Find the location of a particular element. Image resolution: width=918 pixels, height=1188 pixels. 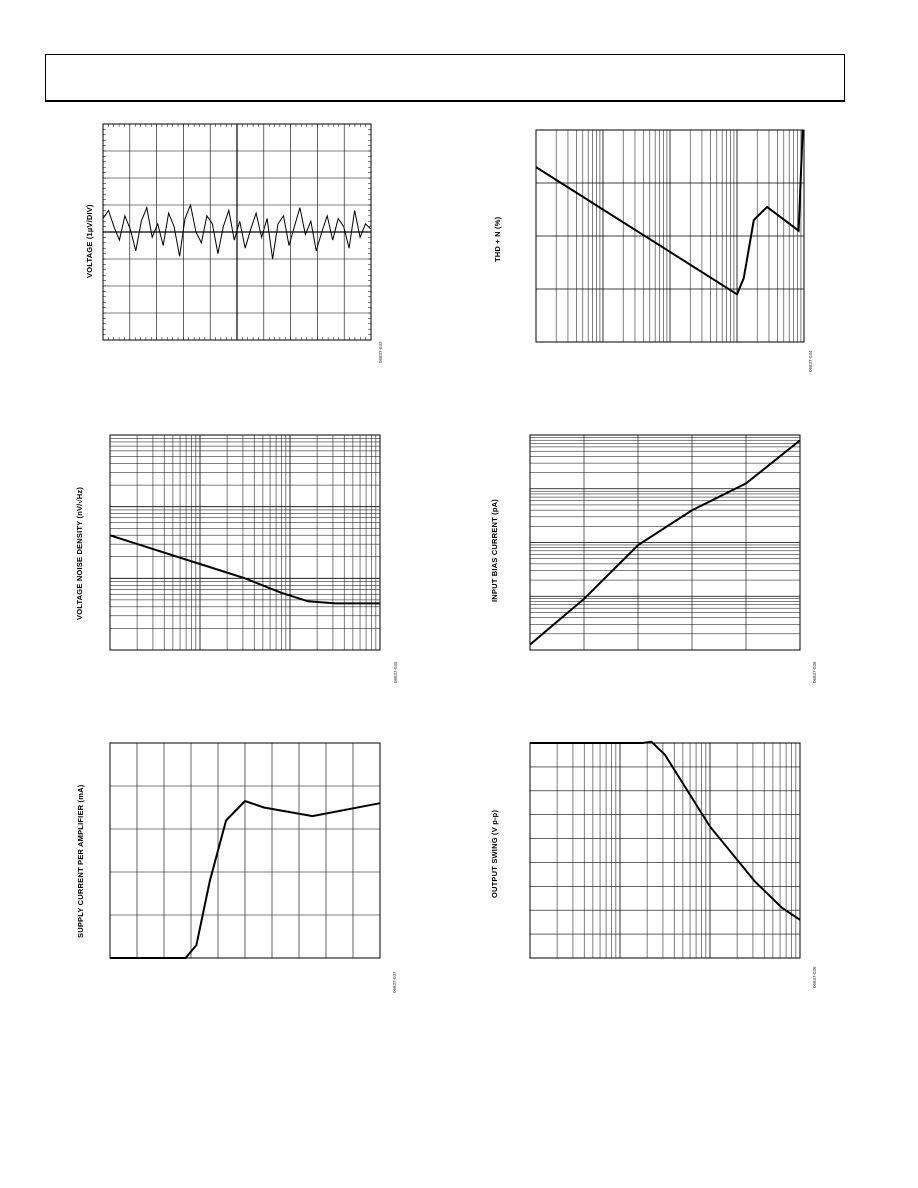

supply-current-curve is located at coordinates (245, 879).